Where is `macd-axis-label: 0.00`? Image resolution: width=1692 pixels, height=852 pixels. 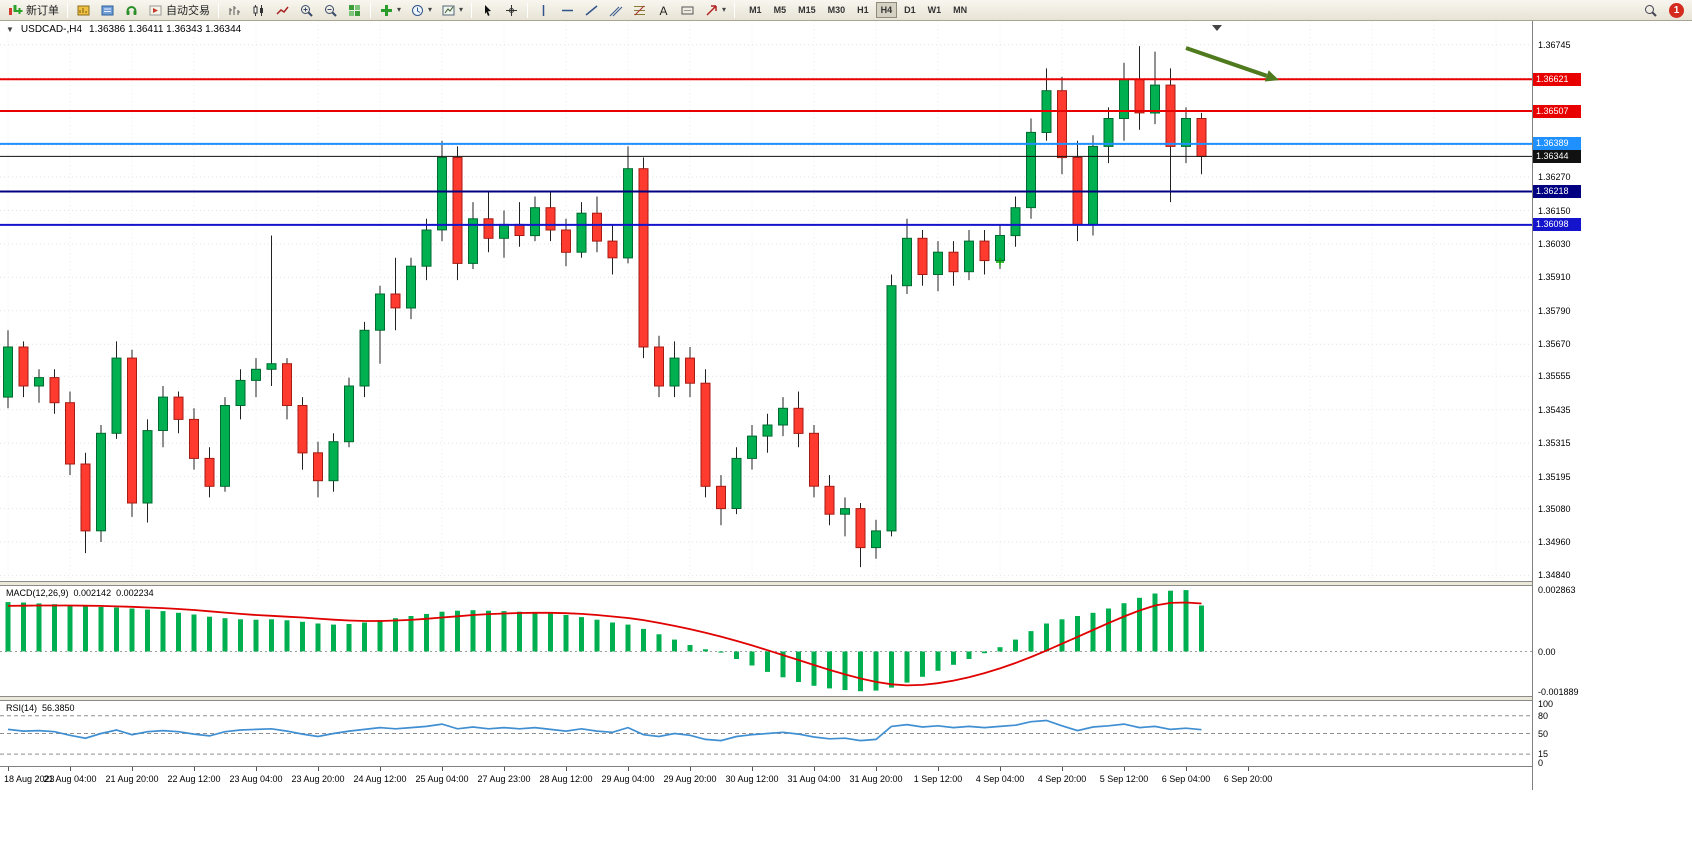
macd-axis-label: 0.00 is located at coordinates (1547, 651).